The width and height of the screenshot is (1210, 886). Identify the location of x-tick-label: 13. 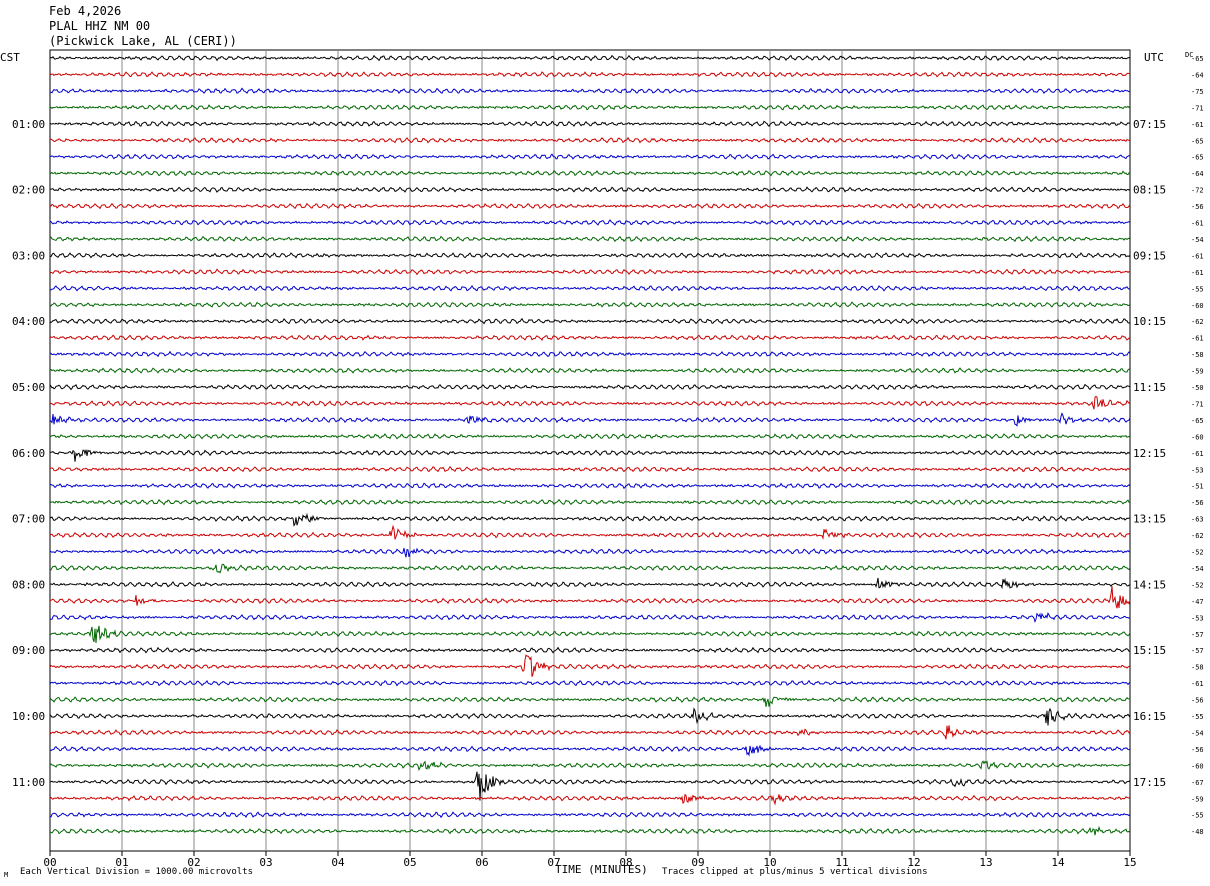
(985, 862).